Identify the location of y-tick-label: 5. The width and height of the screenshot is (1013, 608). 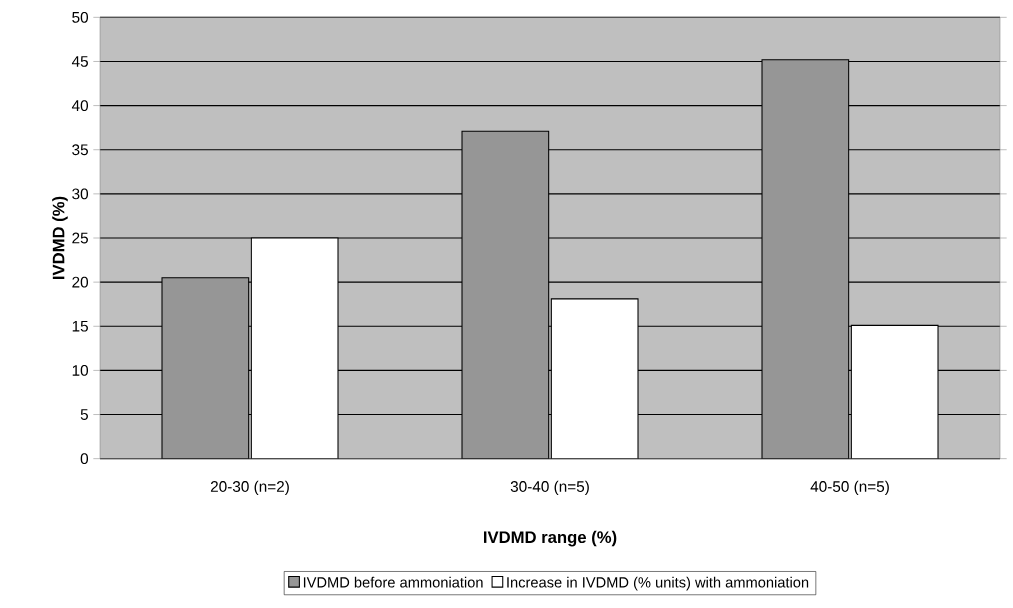
(84, 414).